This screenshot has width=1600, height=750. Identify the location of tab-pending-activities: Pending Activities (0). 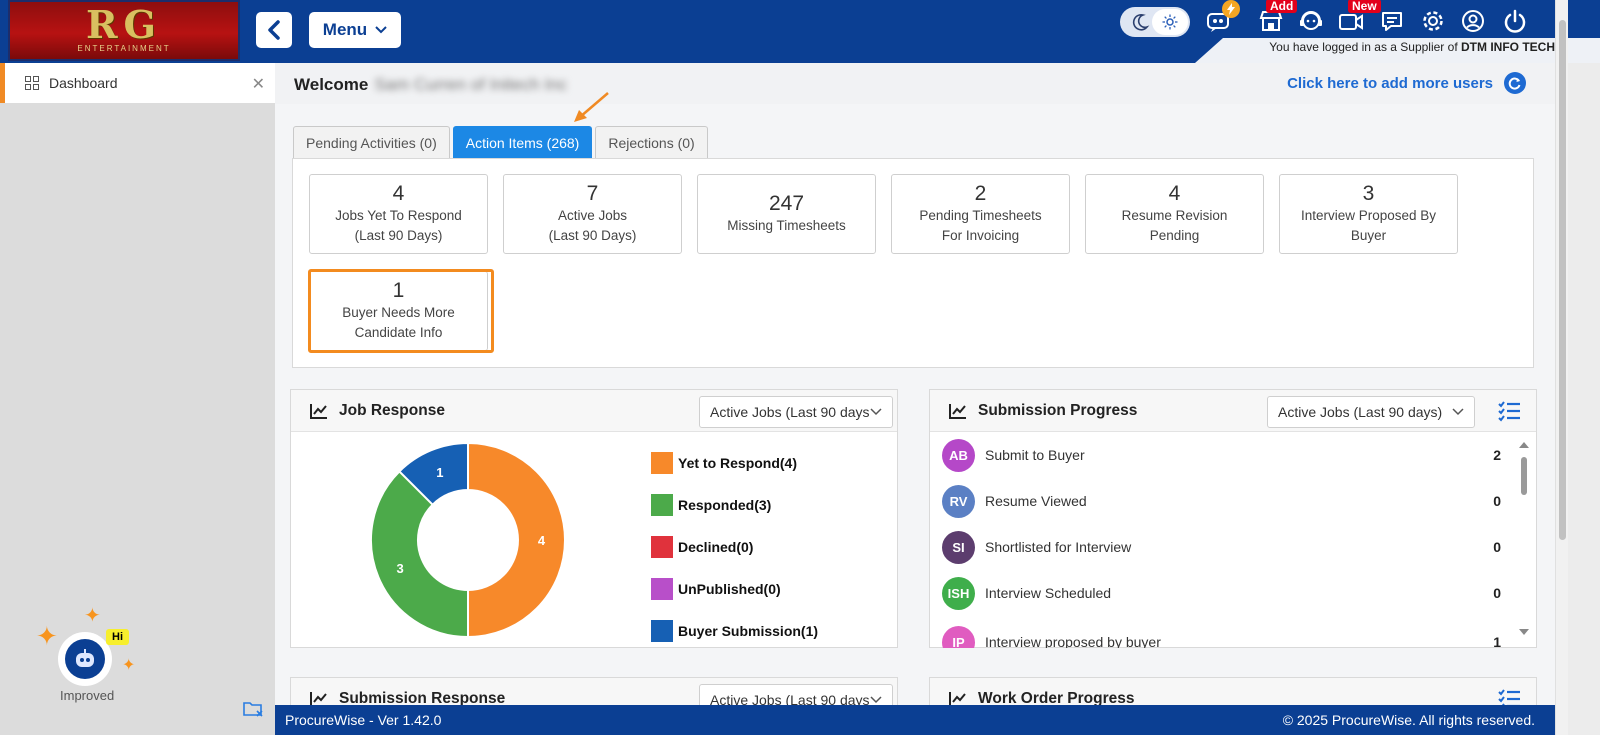
(371, 142).